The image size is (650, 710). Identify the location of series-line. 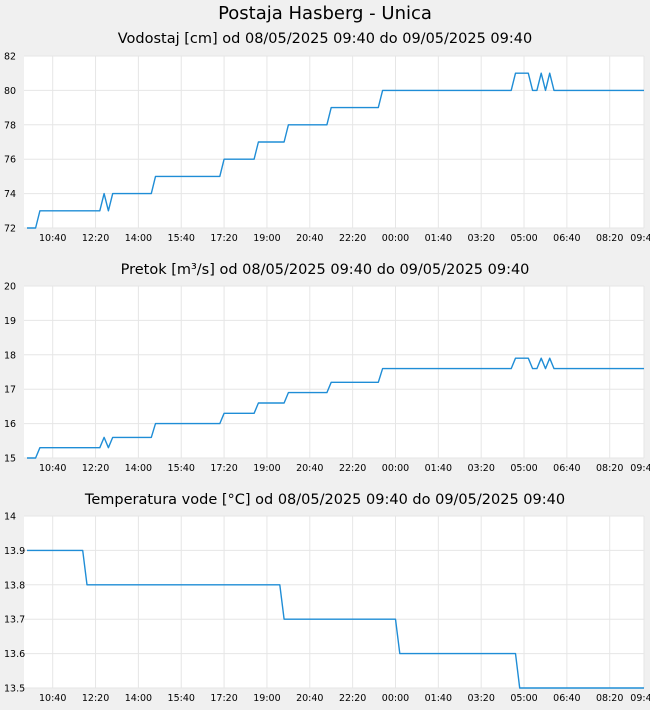
(335, 408).